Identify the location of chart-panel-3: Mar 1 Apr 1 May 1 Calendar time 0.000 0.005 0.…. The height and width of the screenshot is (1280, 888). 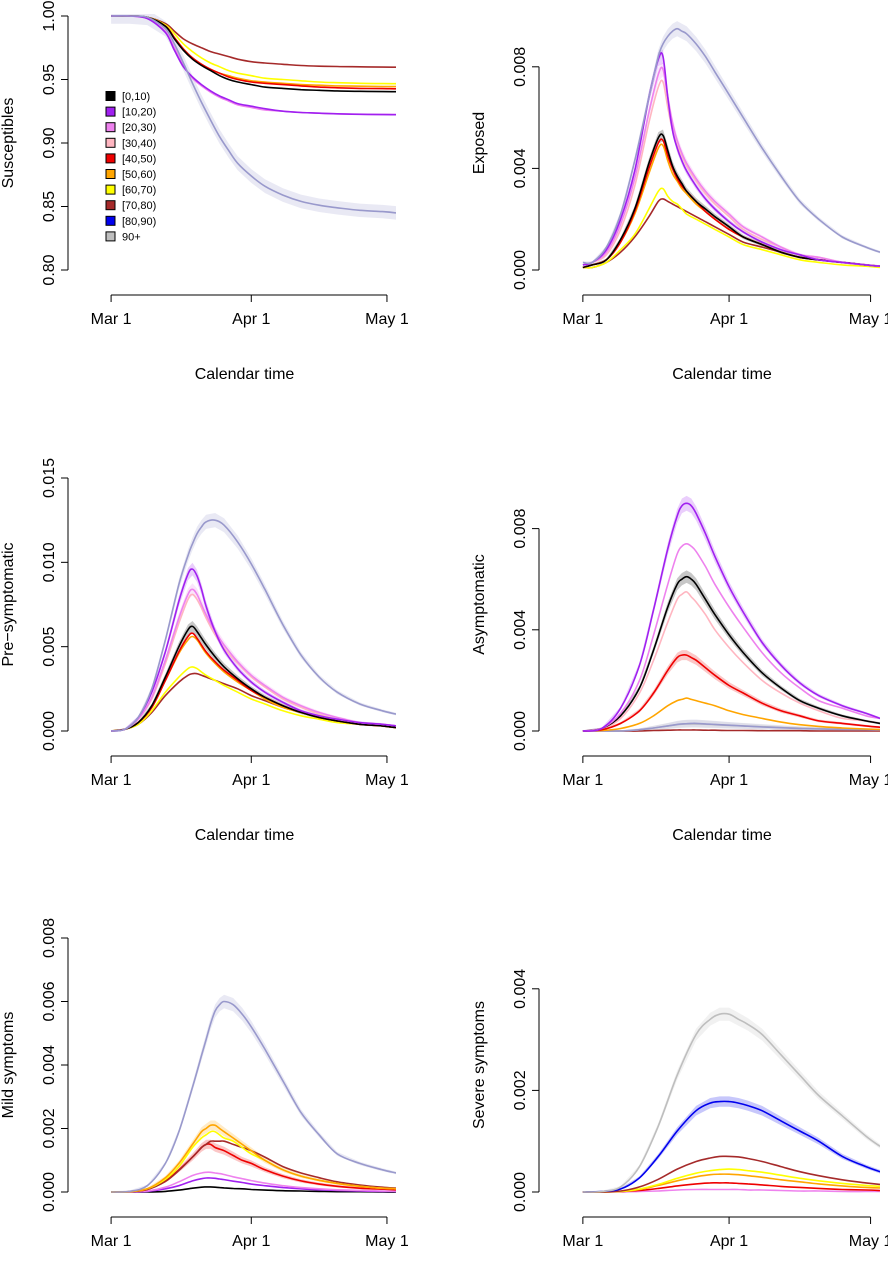
(204, 651).